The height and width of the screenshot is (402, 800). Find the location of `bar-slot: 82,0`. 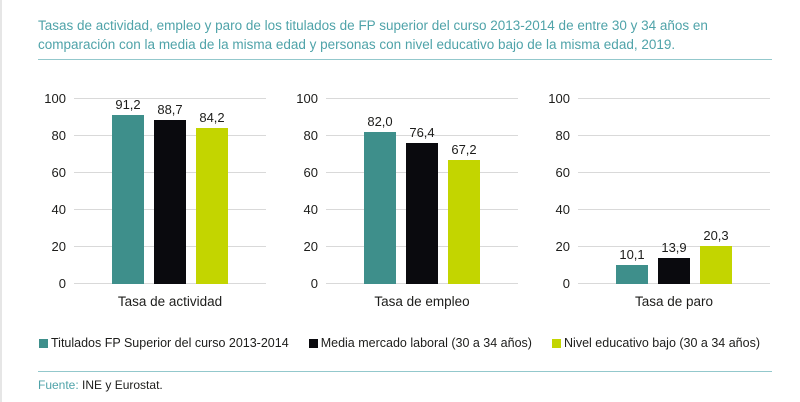

bar-slot: 82,0 is located at coordinates (380, 199).